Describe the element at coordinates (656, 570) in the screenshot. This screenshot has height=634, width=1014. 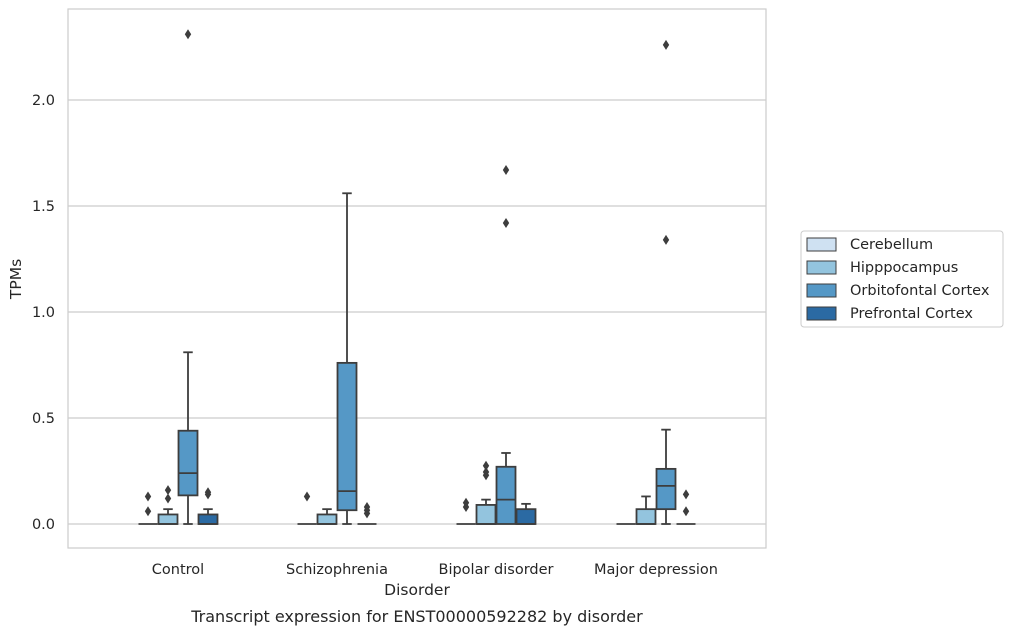
I see `x-tick-label: Major depression` at that location.